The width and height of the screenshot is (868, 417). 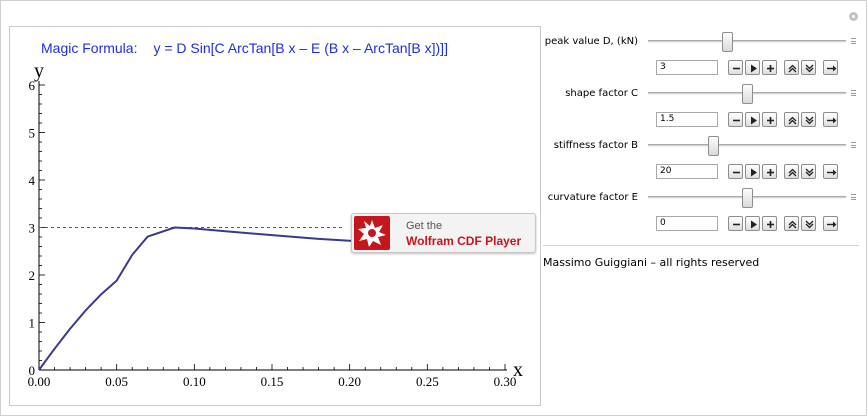 What do you see at coordinates (349, 381) in the screenshot?
I see `x-tick-label: 0.20` at bounding box center [349, 381].